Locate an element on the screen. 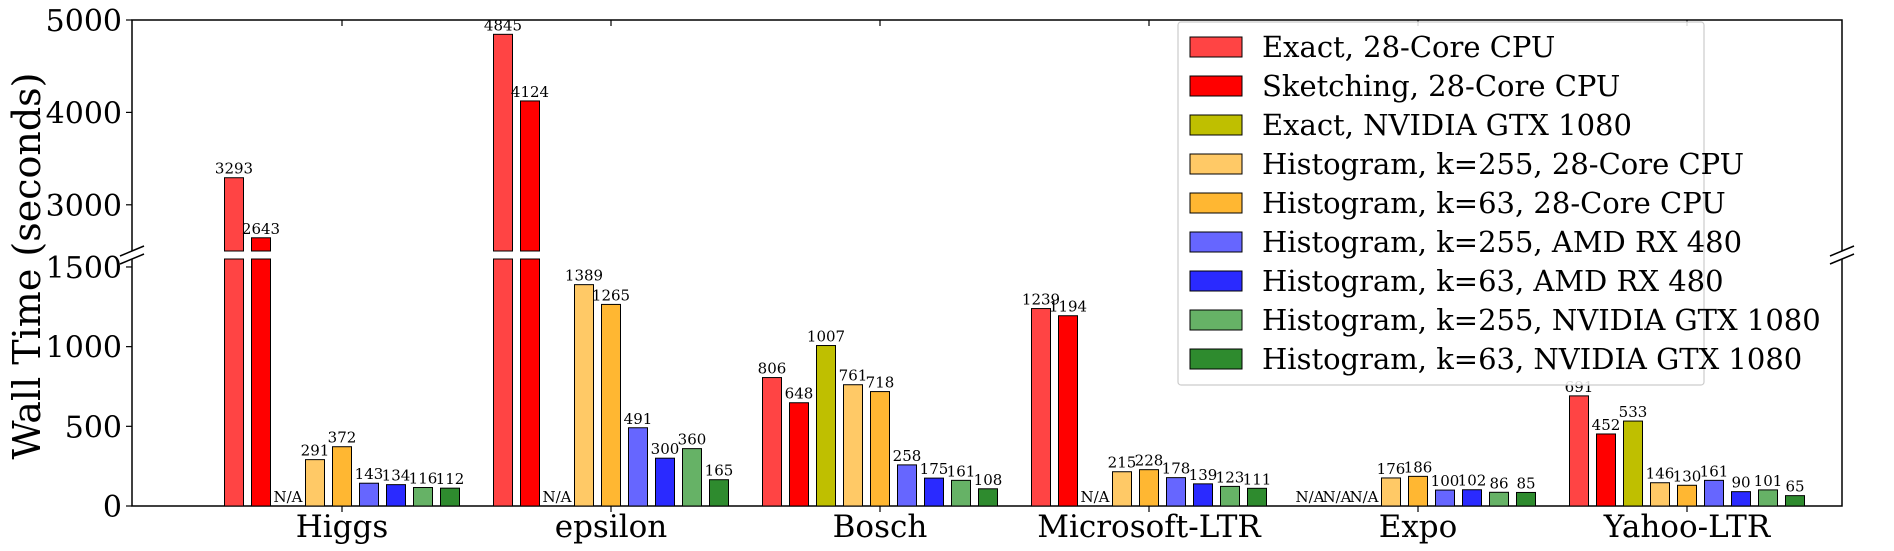 The width and height of the screenshot is (1894, 551). value-label: 1194 is located at coordinates (1068, 307).